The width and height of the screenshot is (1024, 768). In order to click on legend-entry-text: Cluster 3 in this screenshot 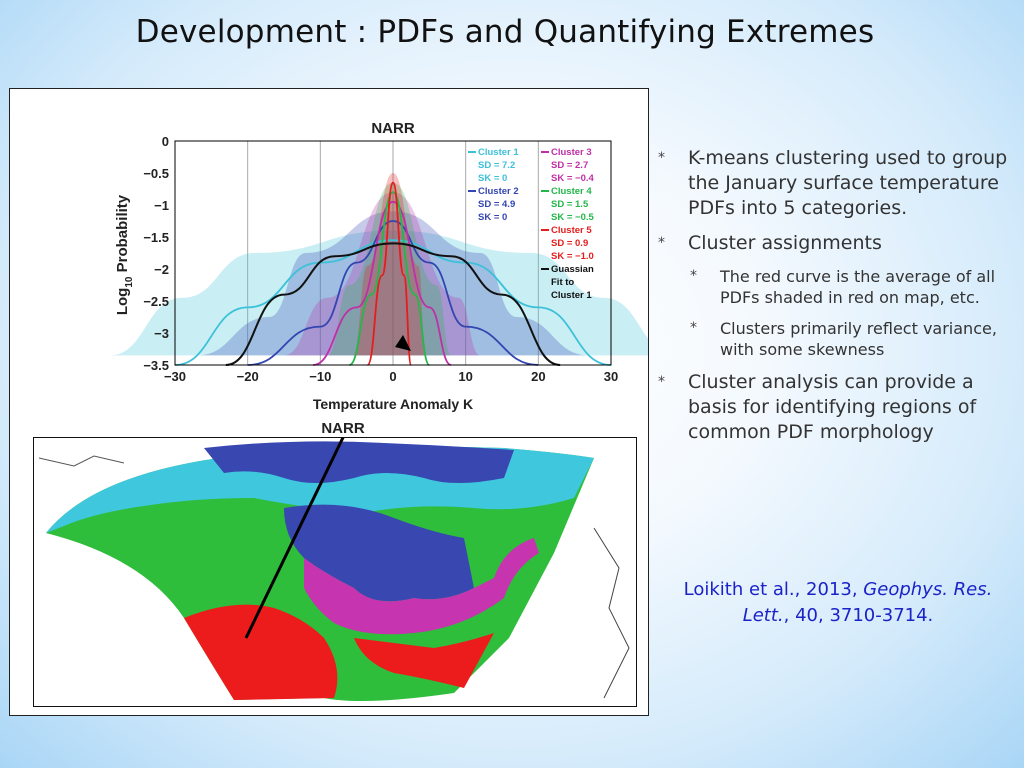, I will do `click(571, 152)`.